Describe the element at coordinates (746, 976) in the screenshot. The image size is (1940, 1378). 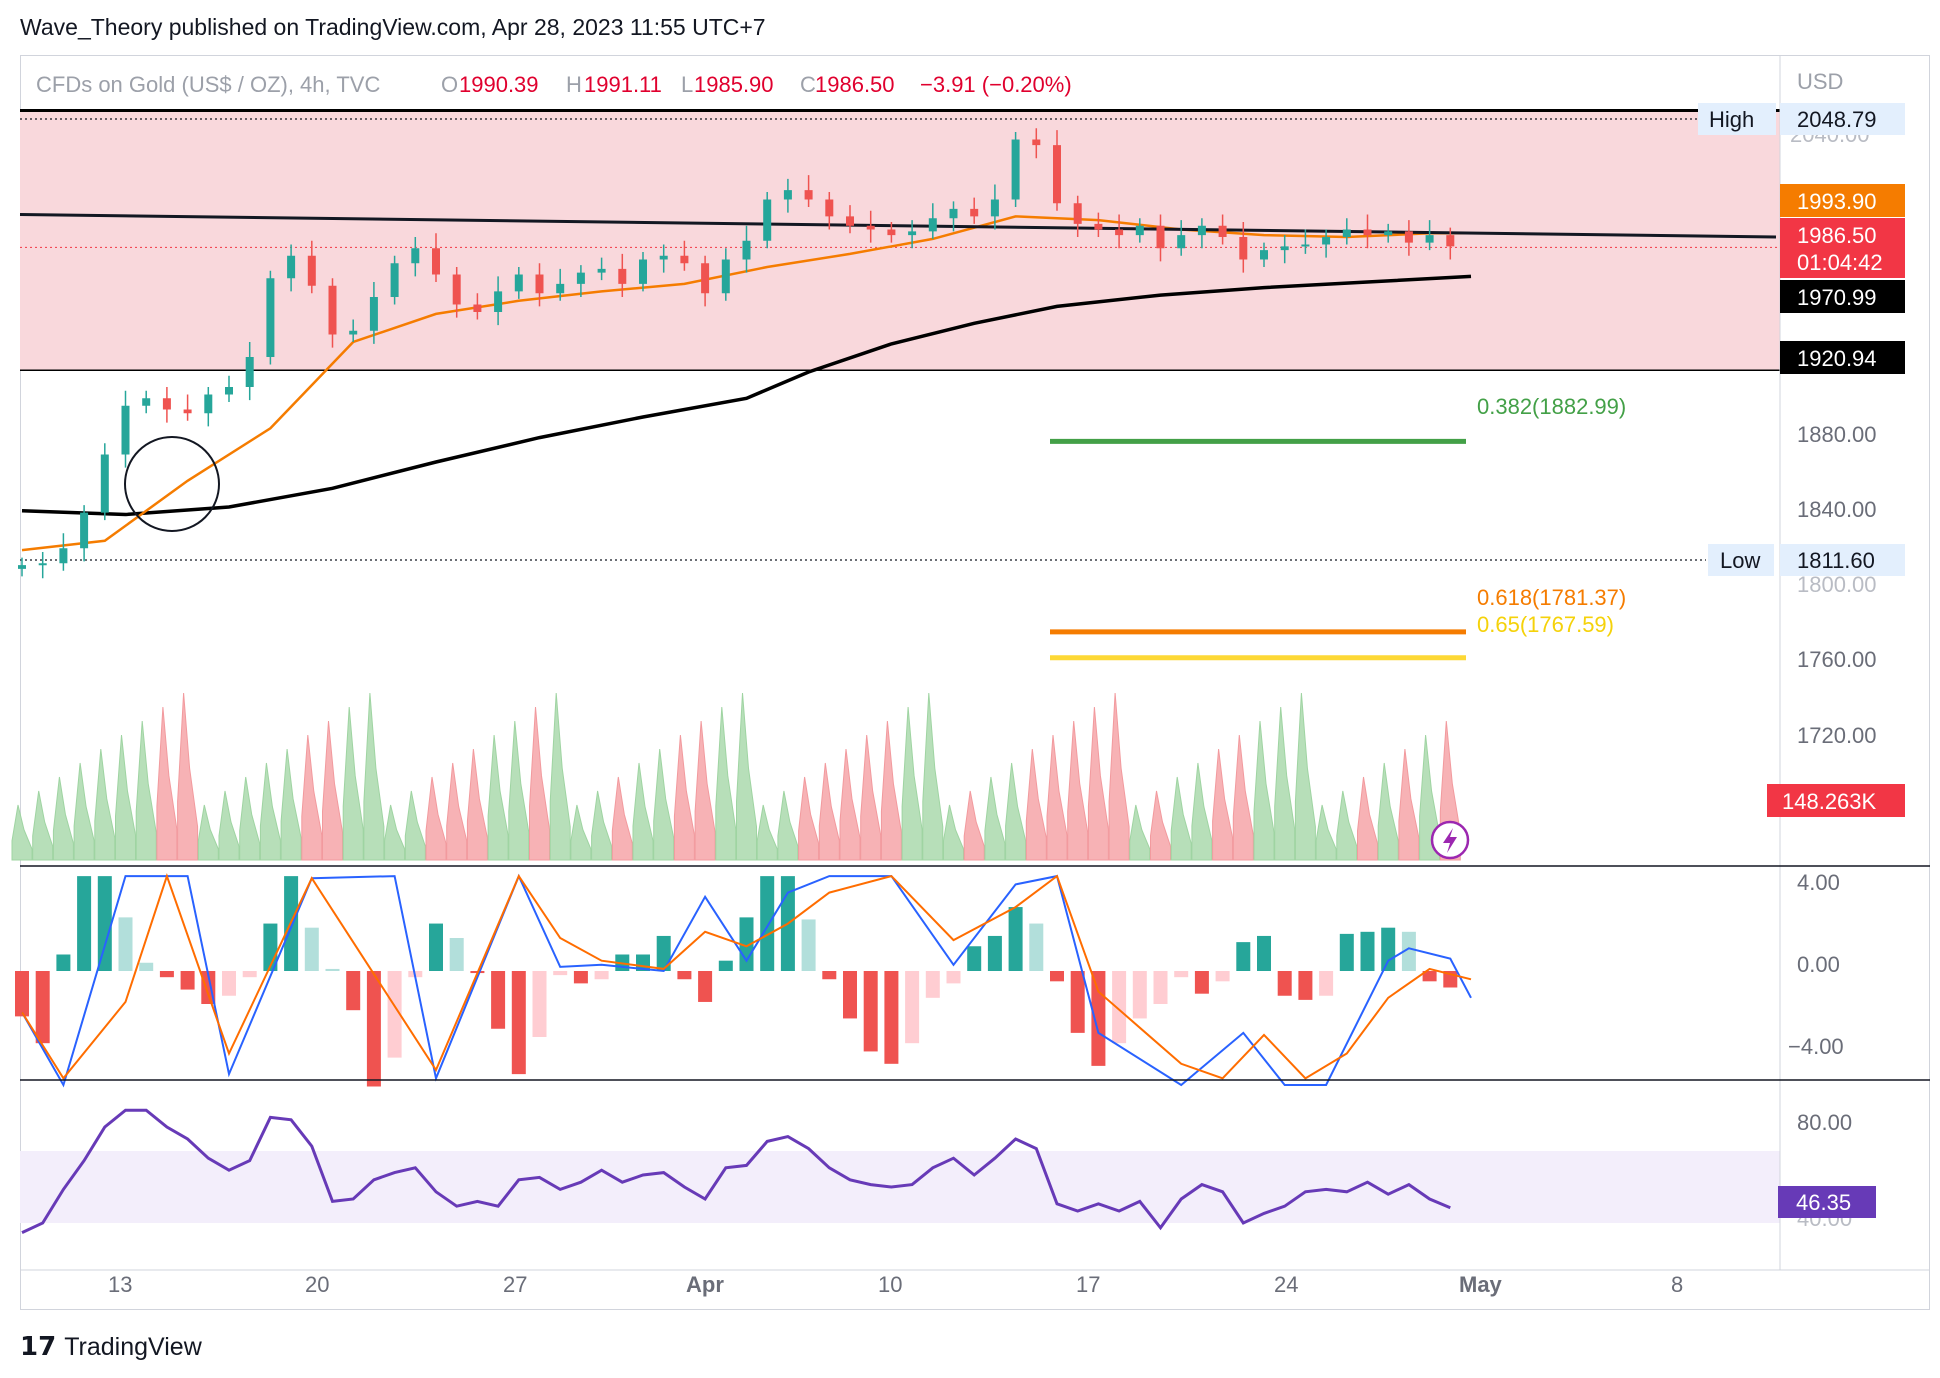
I see `signal-line` at that location.